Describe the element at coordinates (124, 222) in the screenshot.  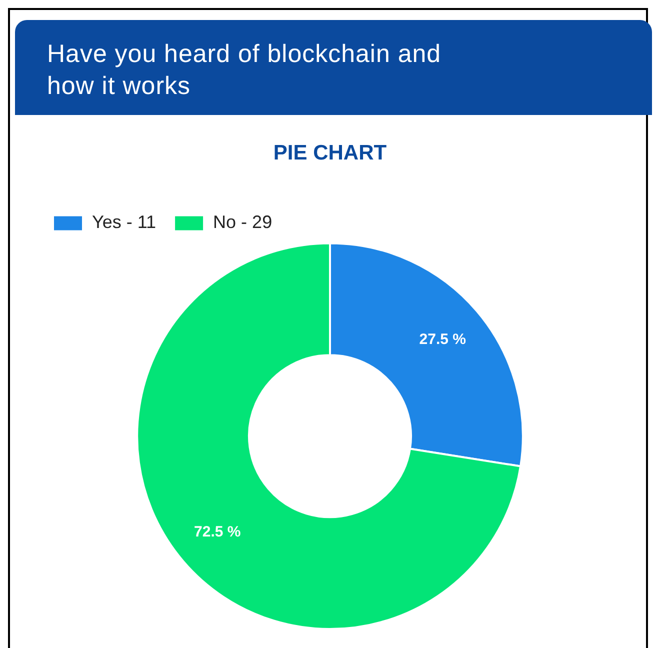
I see `legend-label: Yes - 11` at that location.